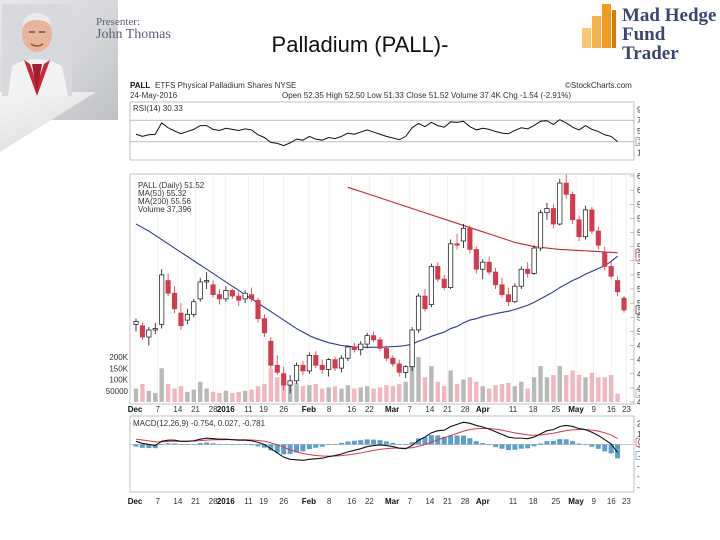 Image resolution: width=720 pixels, height=540 pixels. I want to click on x-tick-bottom-14: 7, so click(409, 501).